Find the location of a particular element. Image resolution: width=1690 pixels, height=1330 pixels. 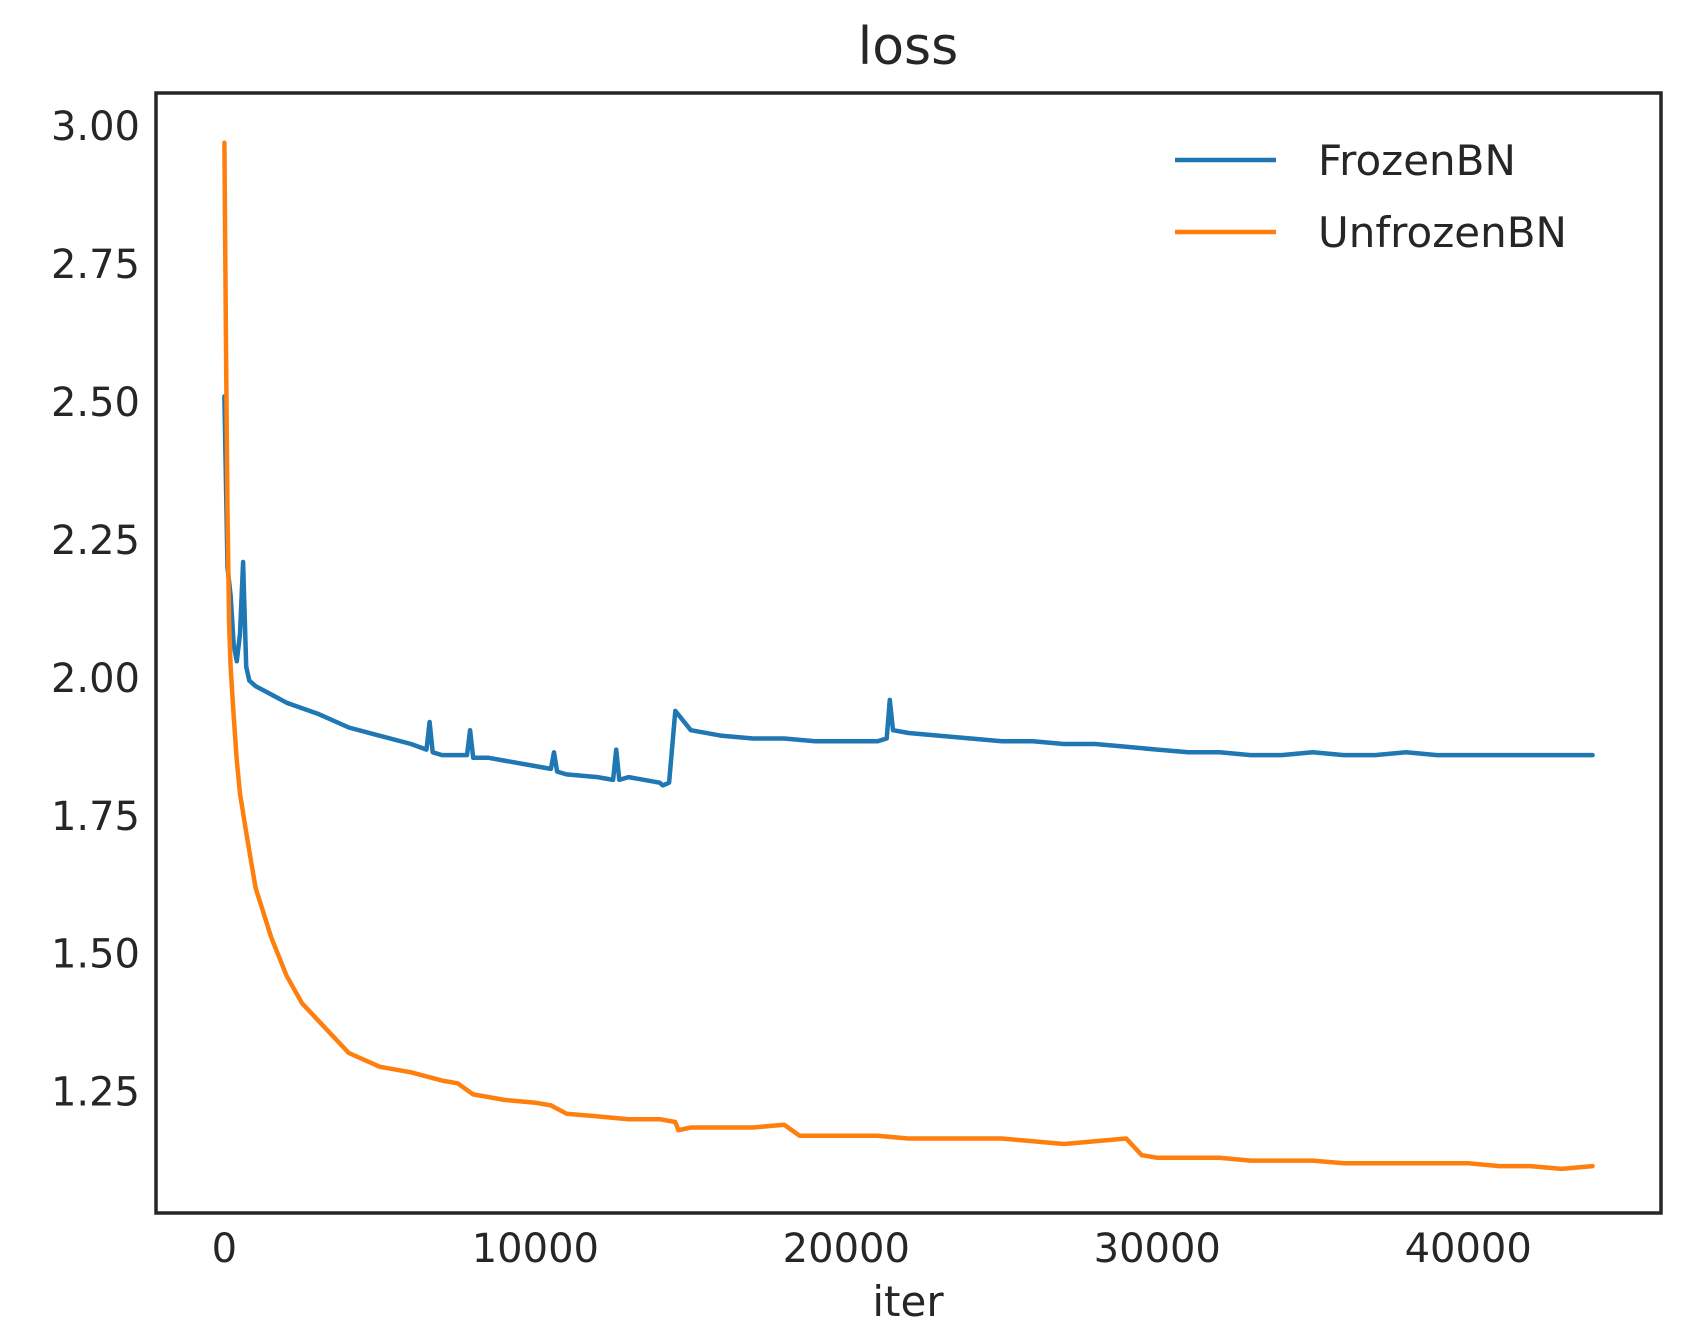

y-tick-label: 2.50 is located at coordinates (95, 403).